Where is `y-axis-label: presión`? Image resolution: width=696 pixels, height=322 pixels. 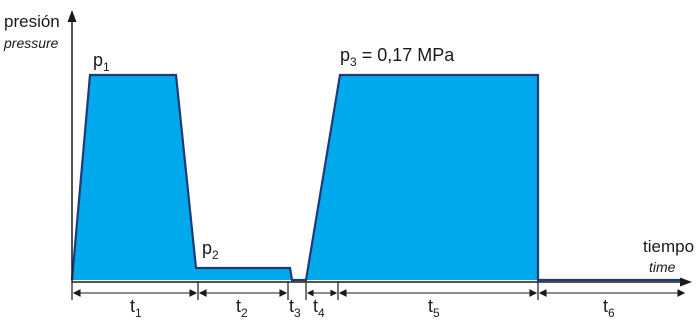
y-axis-label: presión is located at coordinates (32, 21).